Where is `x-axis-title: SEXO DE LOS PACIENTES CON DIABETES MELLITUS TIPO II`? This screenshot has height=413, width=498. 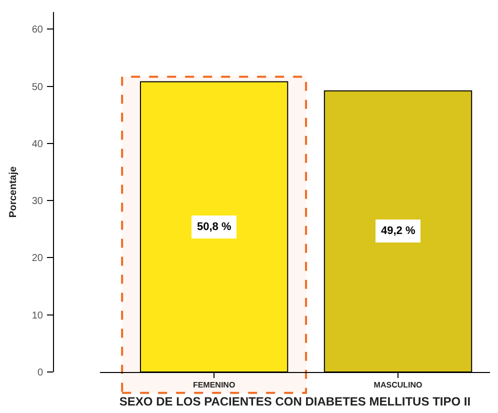
x-axis-title: SEXO DE LOS PACIENTES CON DIABETES MELLITUS TIPO II is located at coordinates (295, 401).